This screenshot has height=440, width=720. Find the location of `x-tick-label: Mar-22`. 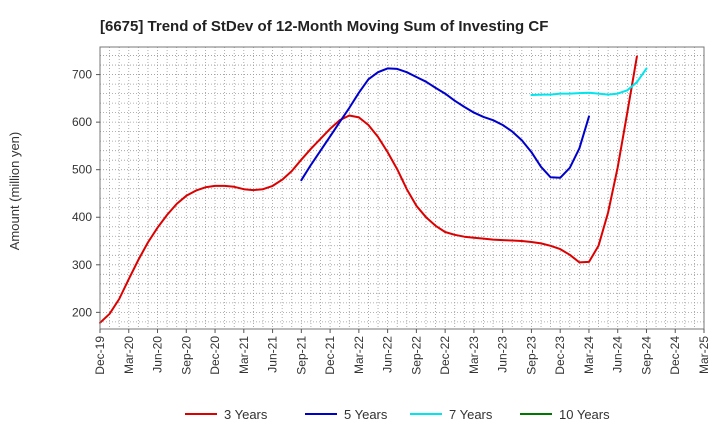

x-tick-label: Mar-22 is located at coordinates (359, 355).